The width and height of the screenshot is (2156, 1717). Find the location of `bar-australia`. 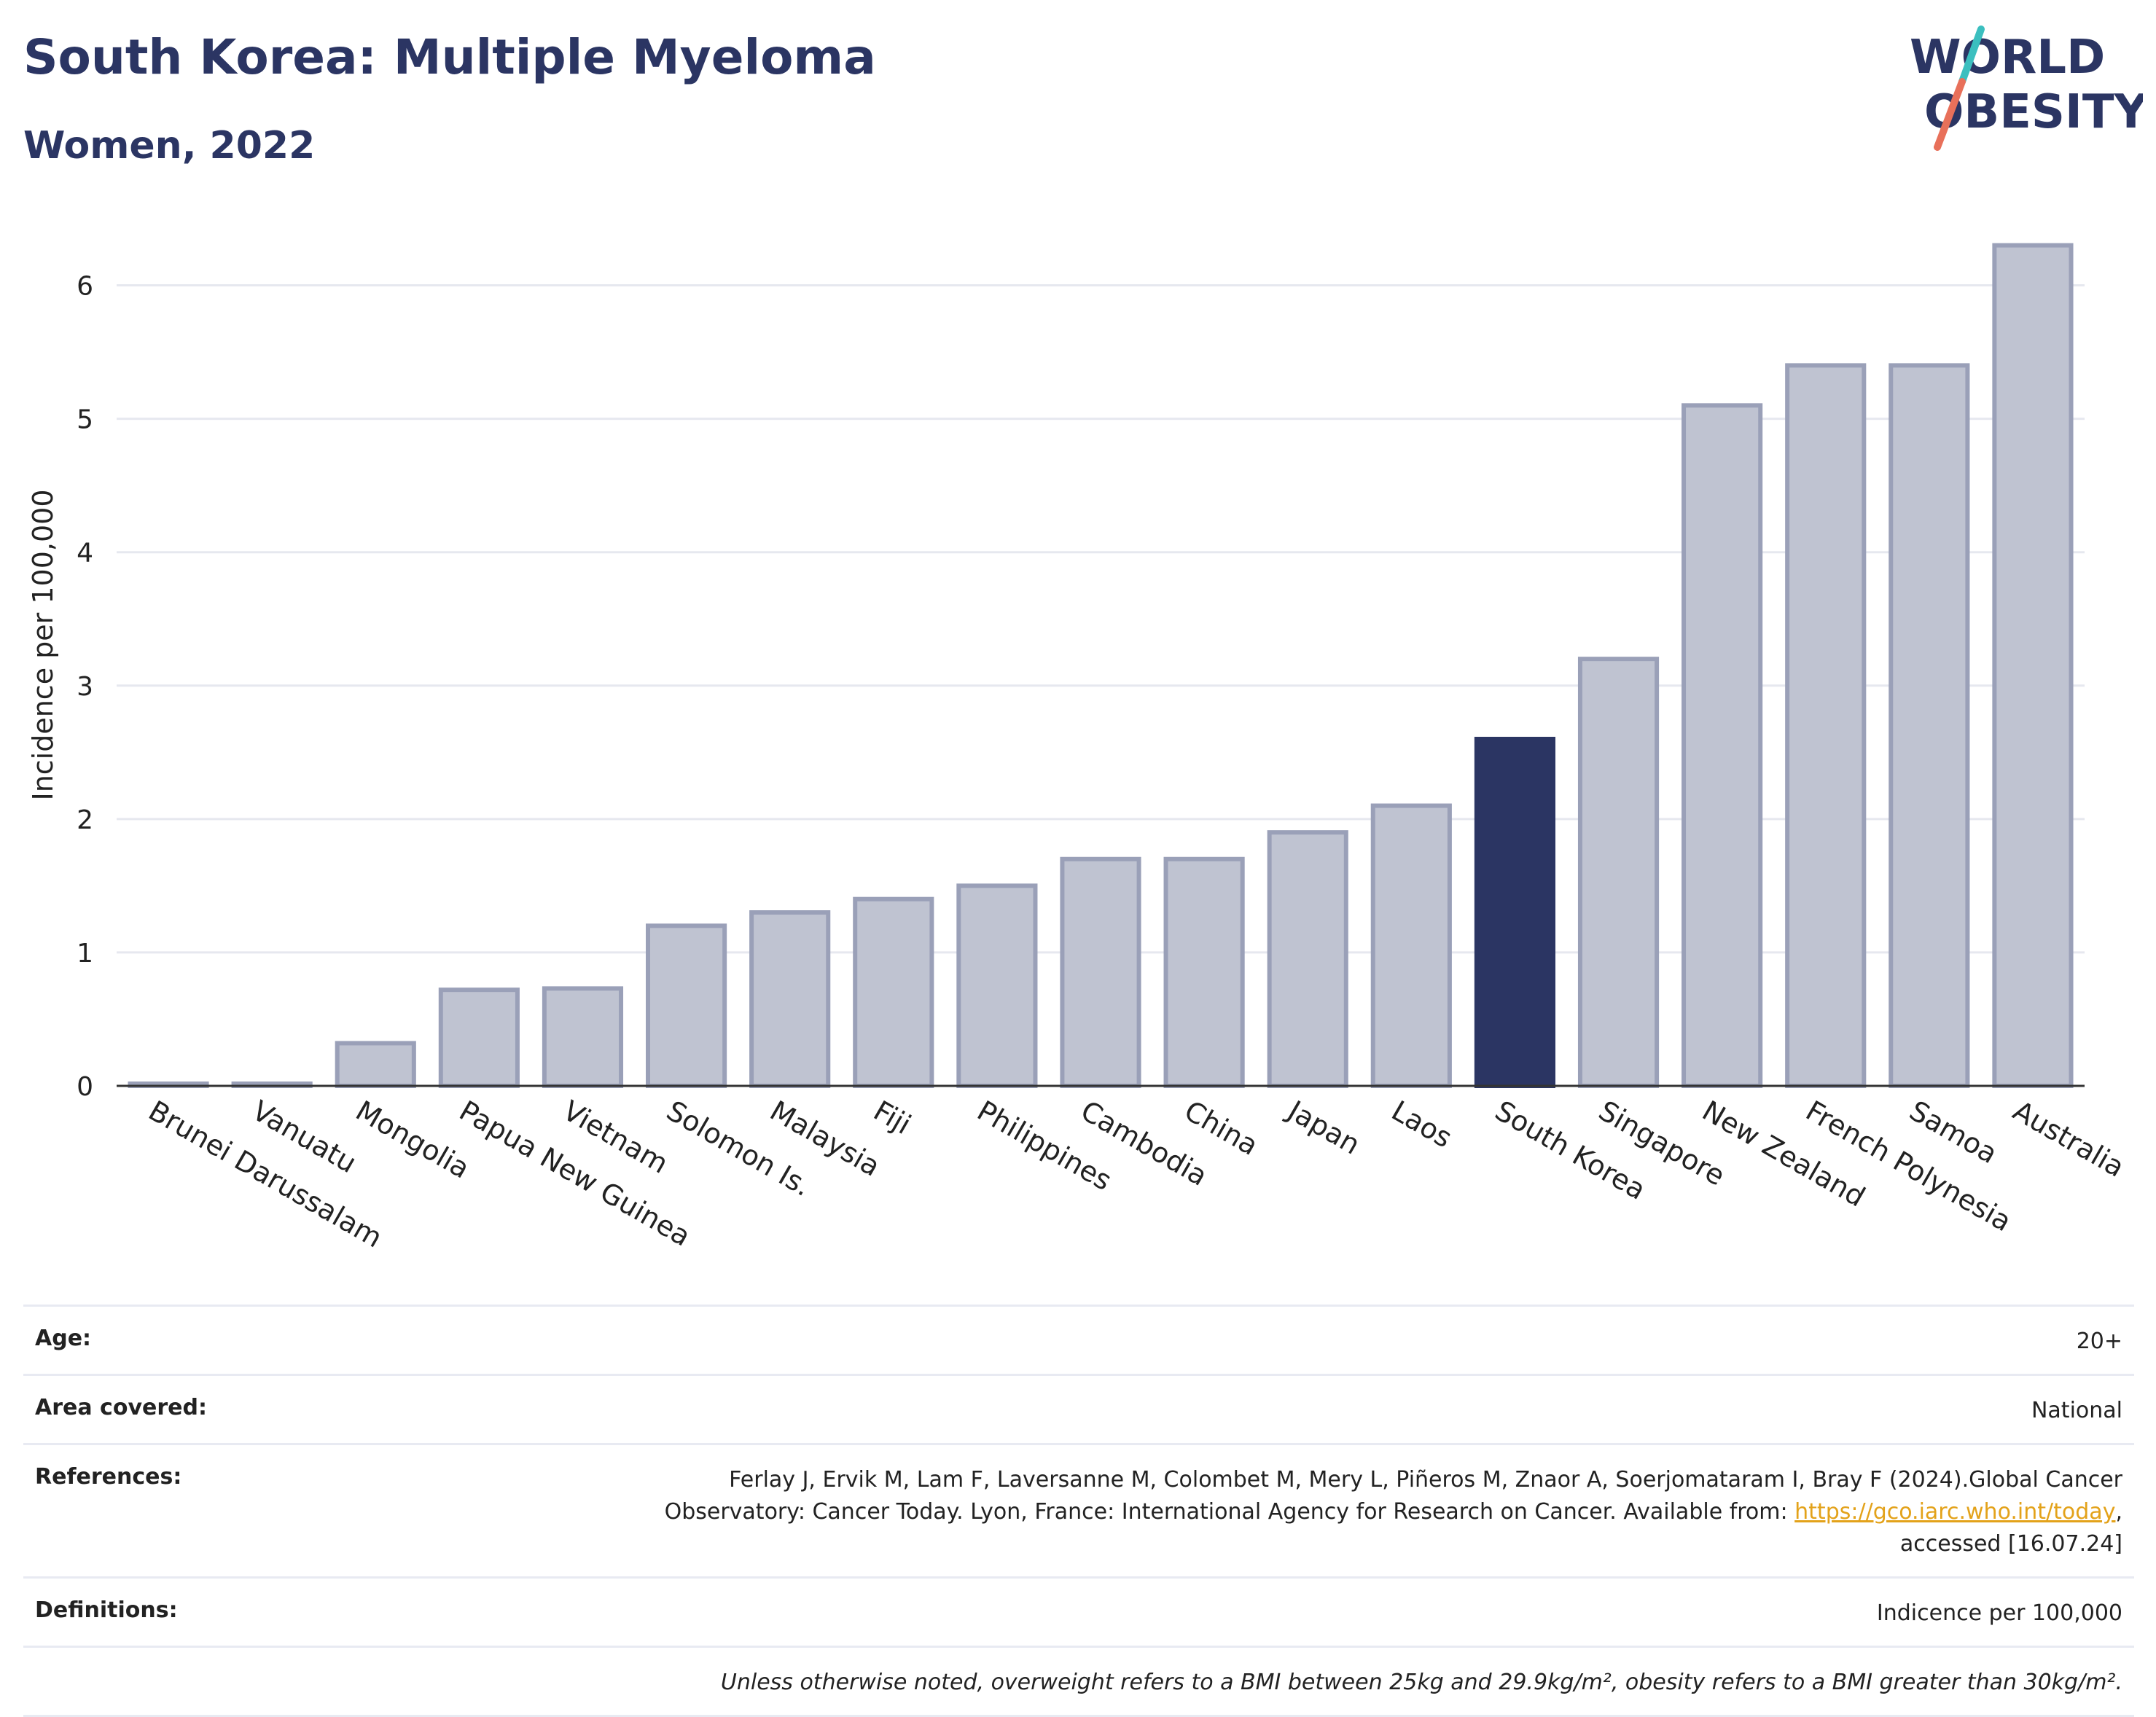

bar-australia is located at coordinates (2033, 666).